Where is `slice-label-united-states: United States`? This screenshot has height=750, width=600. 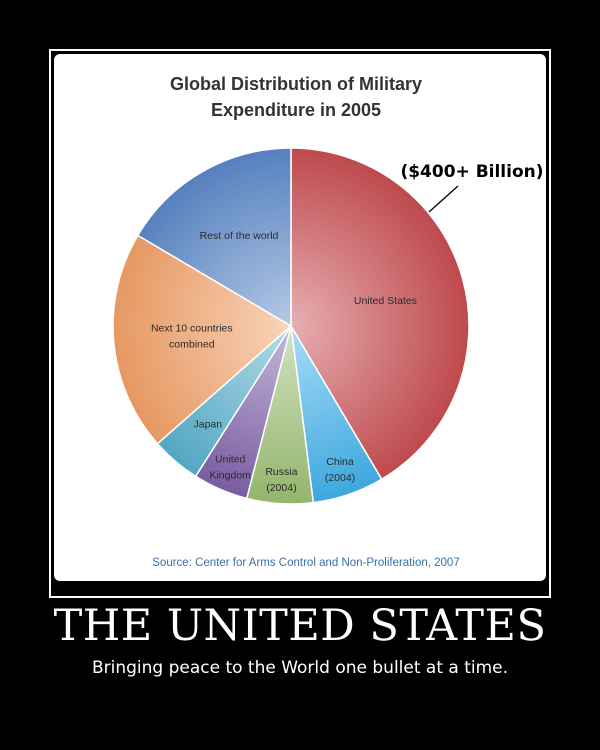
slice-label-united-states: United States is located at coordinates (385, 301).